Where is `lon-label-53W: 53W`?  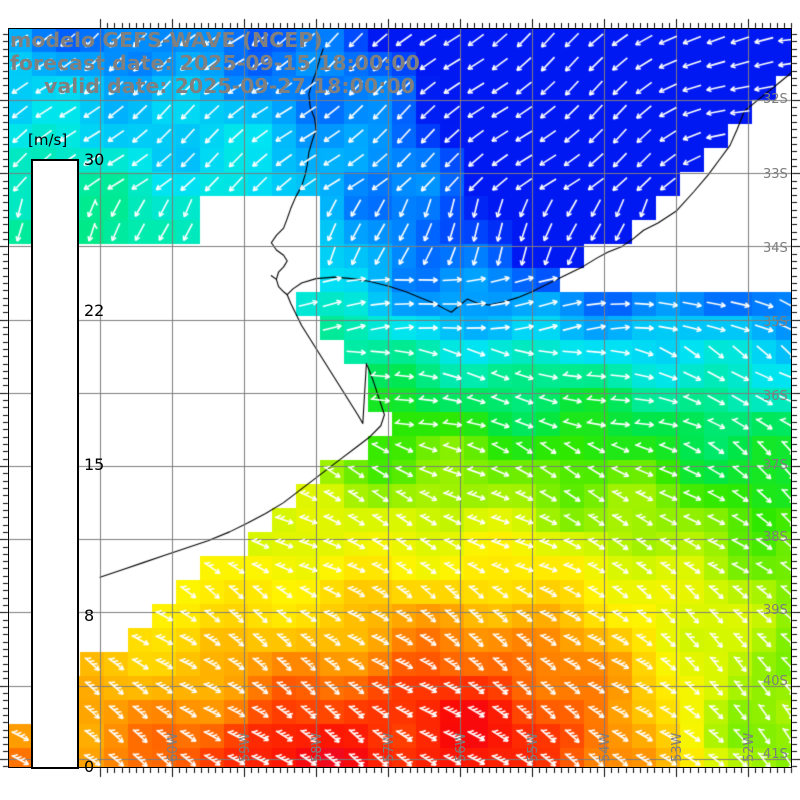
lon-label-53W: 53W is located at coordinates (677, 747).